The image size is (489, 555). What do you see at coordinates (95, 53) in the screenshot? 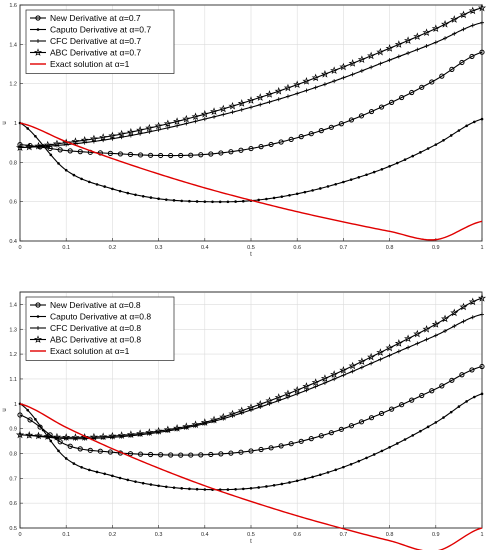
I see `legend-label: ABC Derivative at α=0.7` at bounding box center [95, 53].